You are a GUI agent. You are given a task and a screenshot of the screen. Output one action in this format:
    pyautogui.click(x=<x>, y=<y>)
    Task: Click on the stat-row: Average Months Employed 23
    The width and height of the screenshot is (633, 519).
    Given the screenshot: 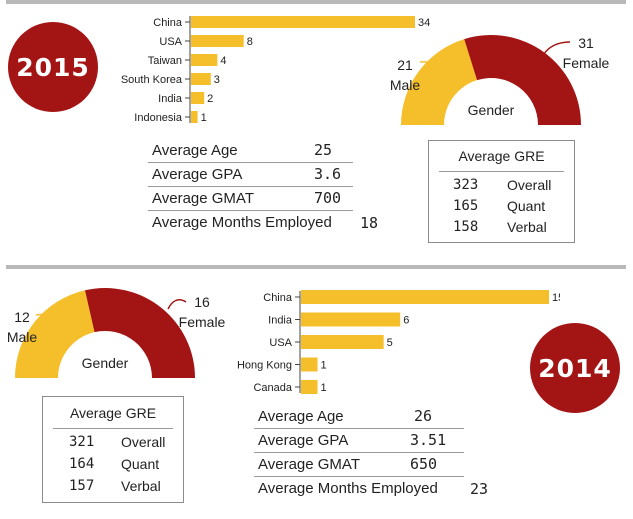 What is the action you would take?
    pyautogui.click(x=376, y=488)
    